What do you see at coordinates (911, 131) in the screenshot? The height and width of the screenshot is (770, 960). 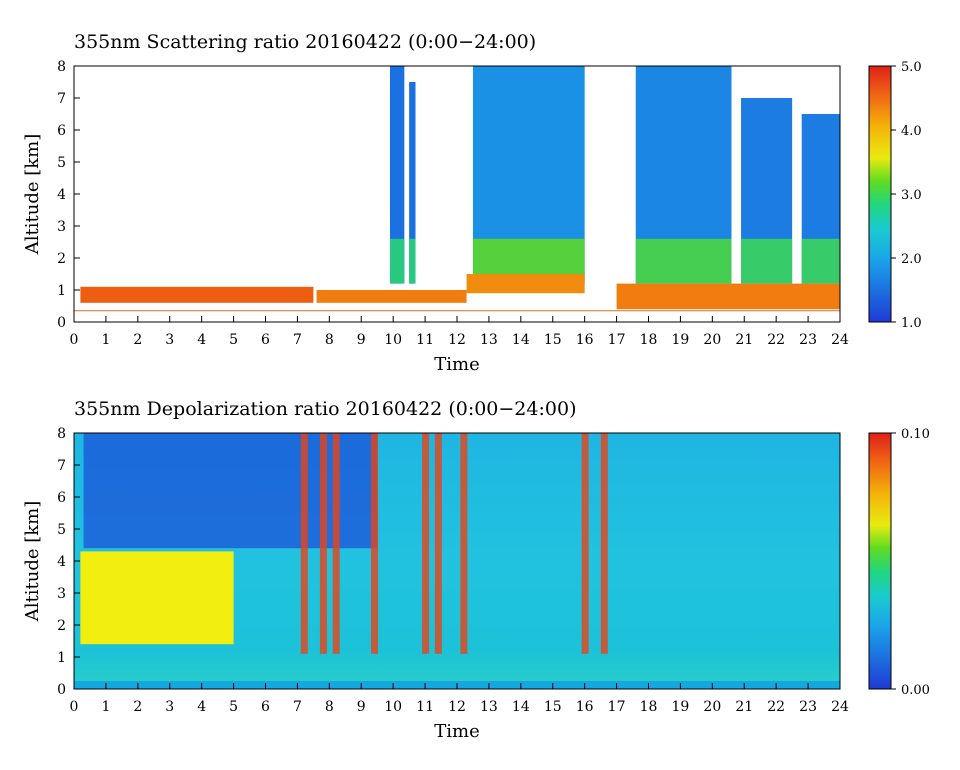 I see `colorbar-tick-label: 4.0` at bounding box center [911, 131].